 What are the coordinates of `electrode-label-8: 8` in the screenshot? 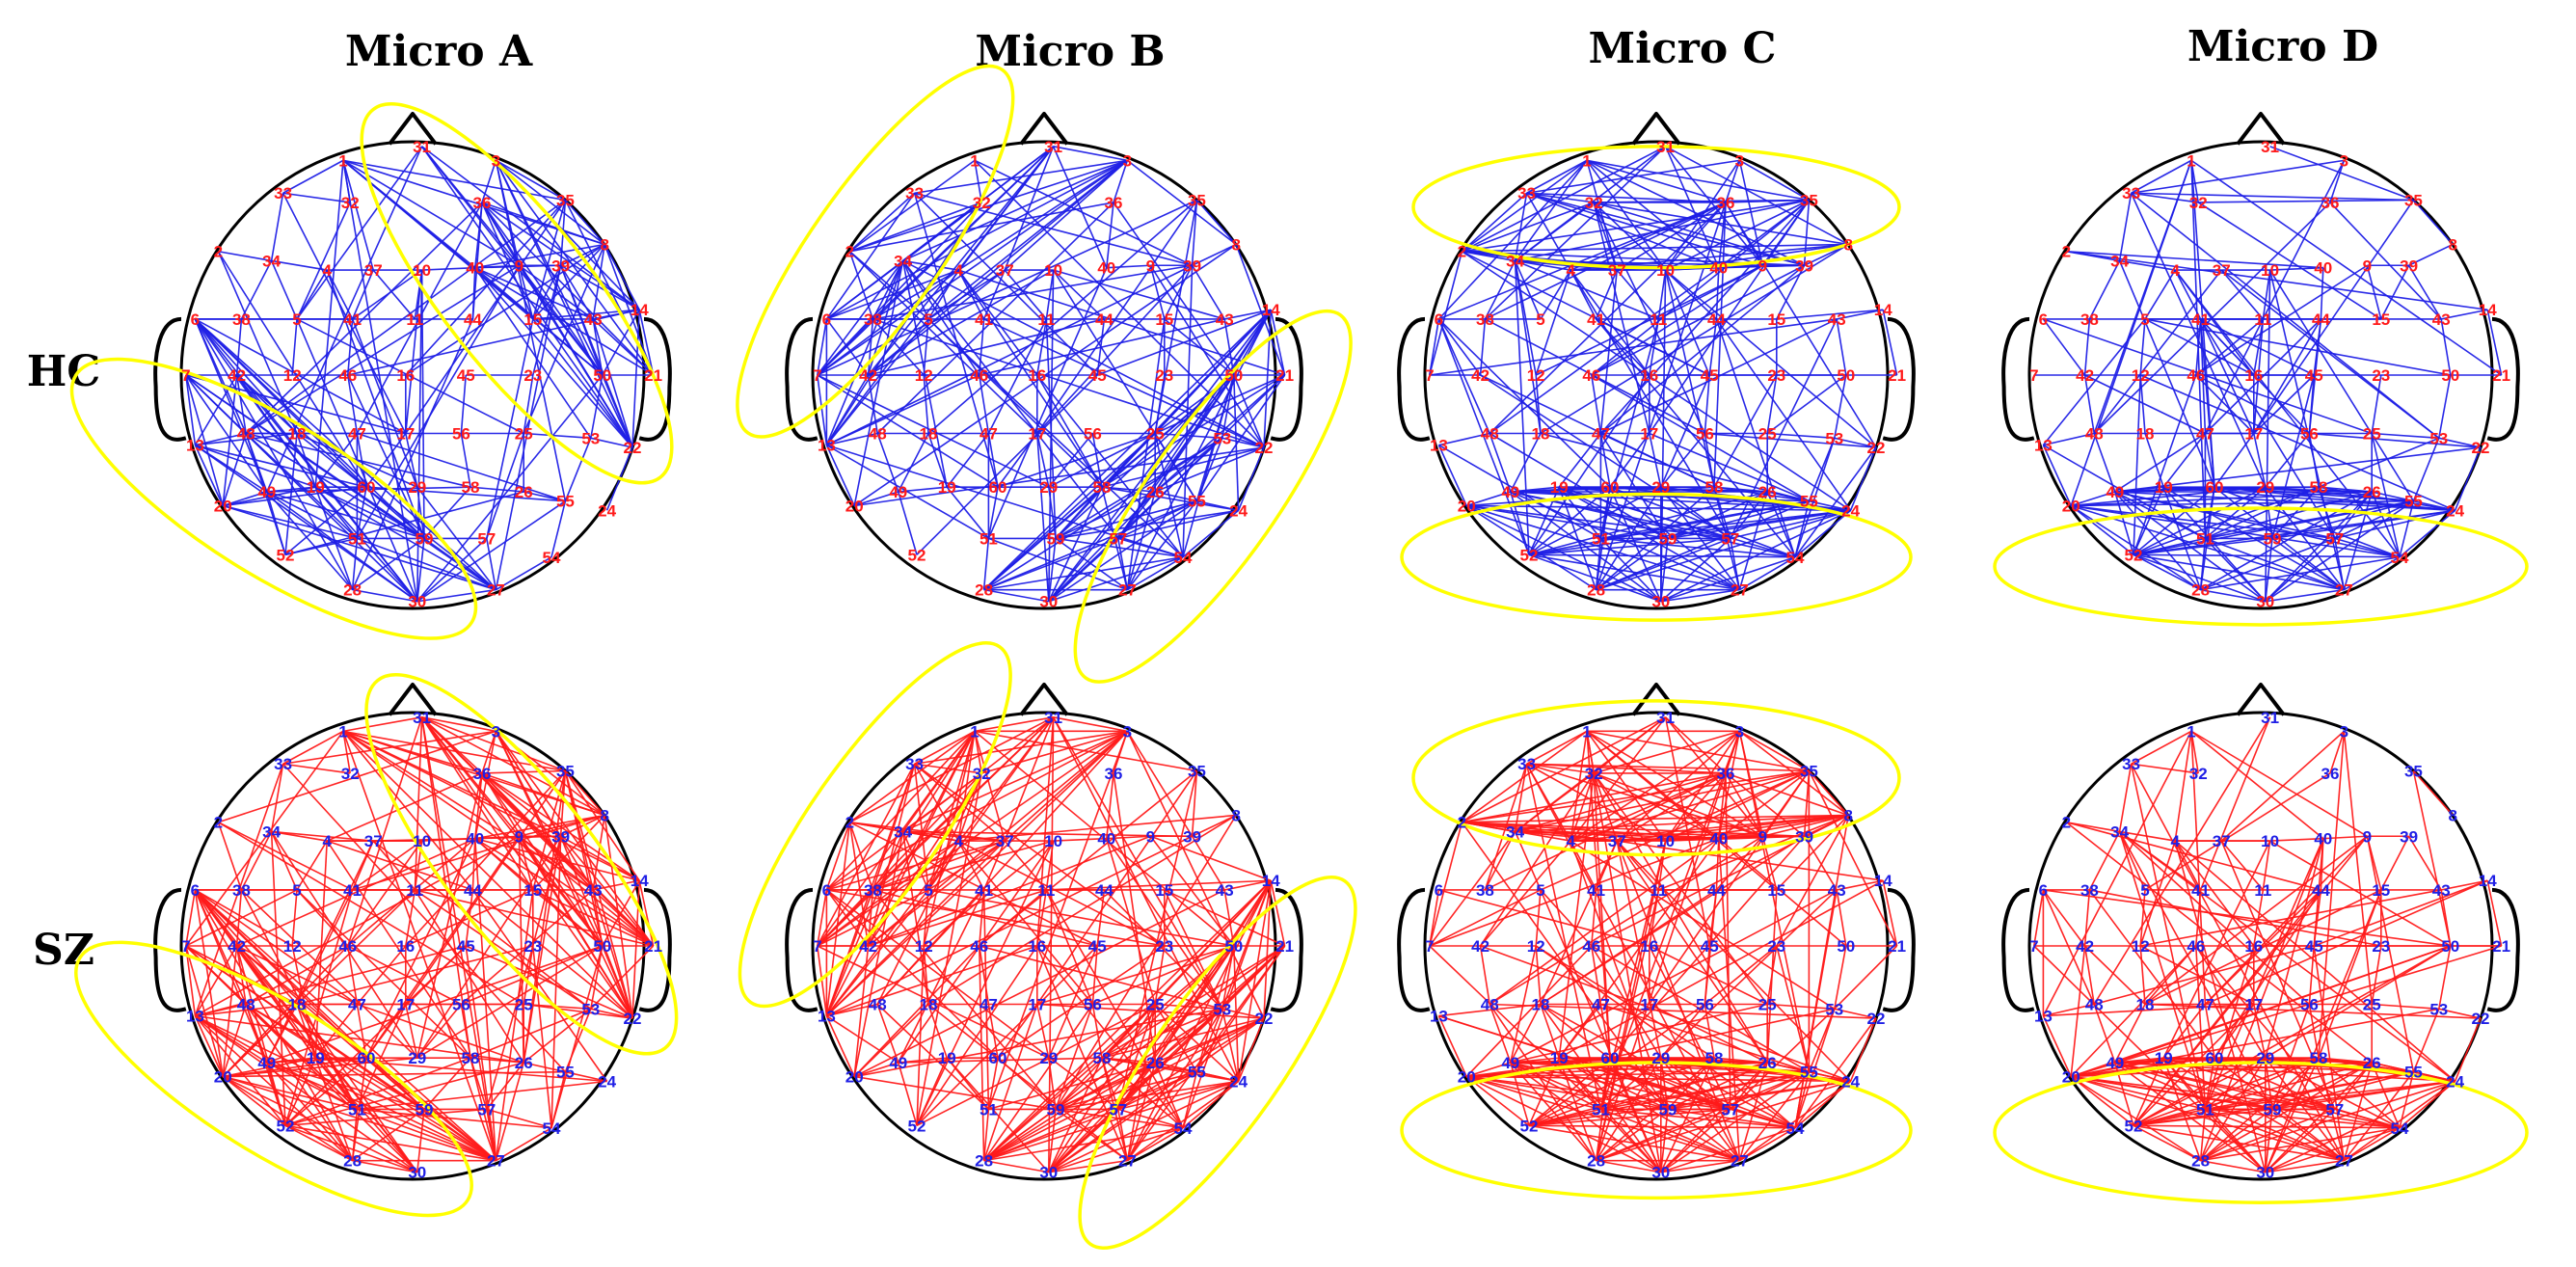 It's located at (604, 244).